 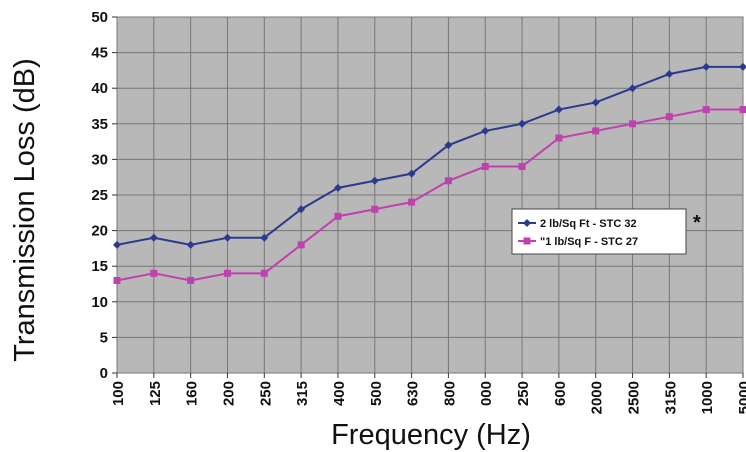 I want to click on legend: 2 lb/Sq Ft - STC 32 "1 lb/Sq F - STC 27, so click(x=599, y=231).